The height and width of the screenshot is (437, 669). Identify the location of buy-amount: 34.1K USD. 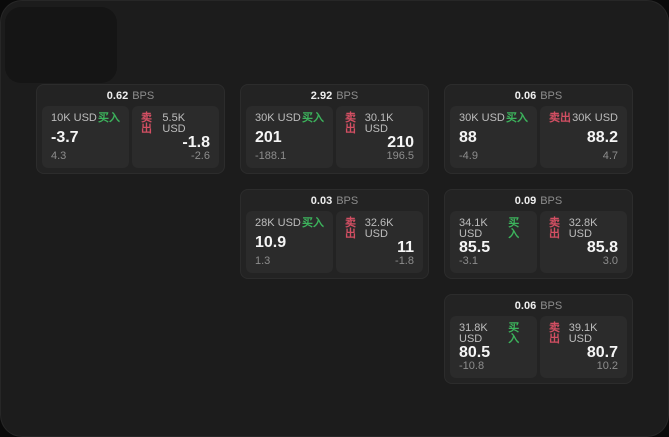
(473, 228).